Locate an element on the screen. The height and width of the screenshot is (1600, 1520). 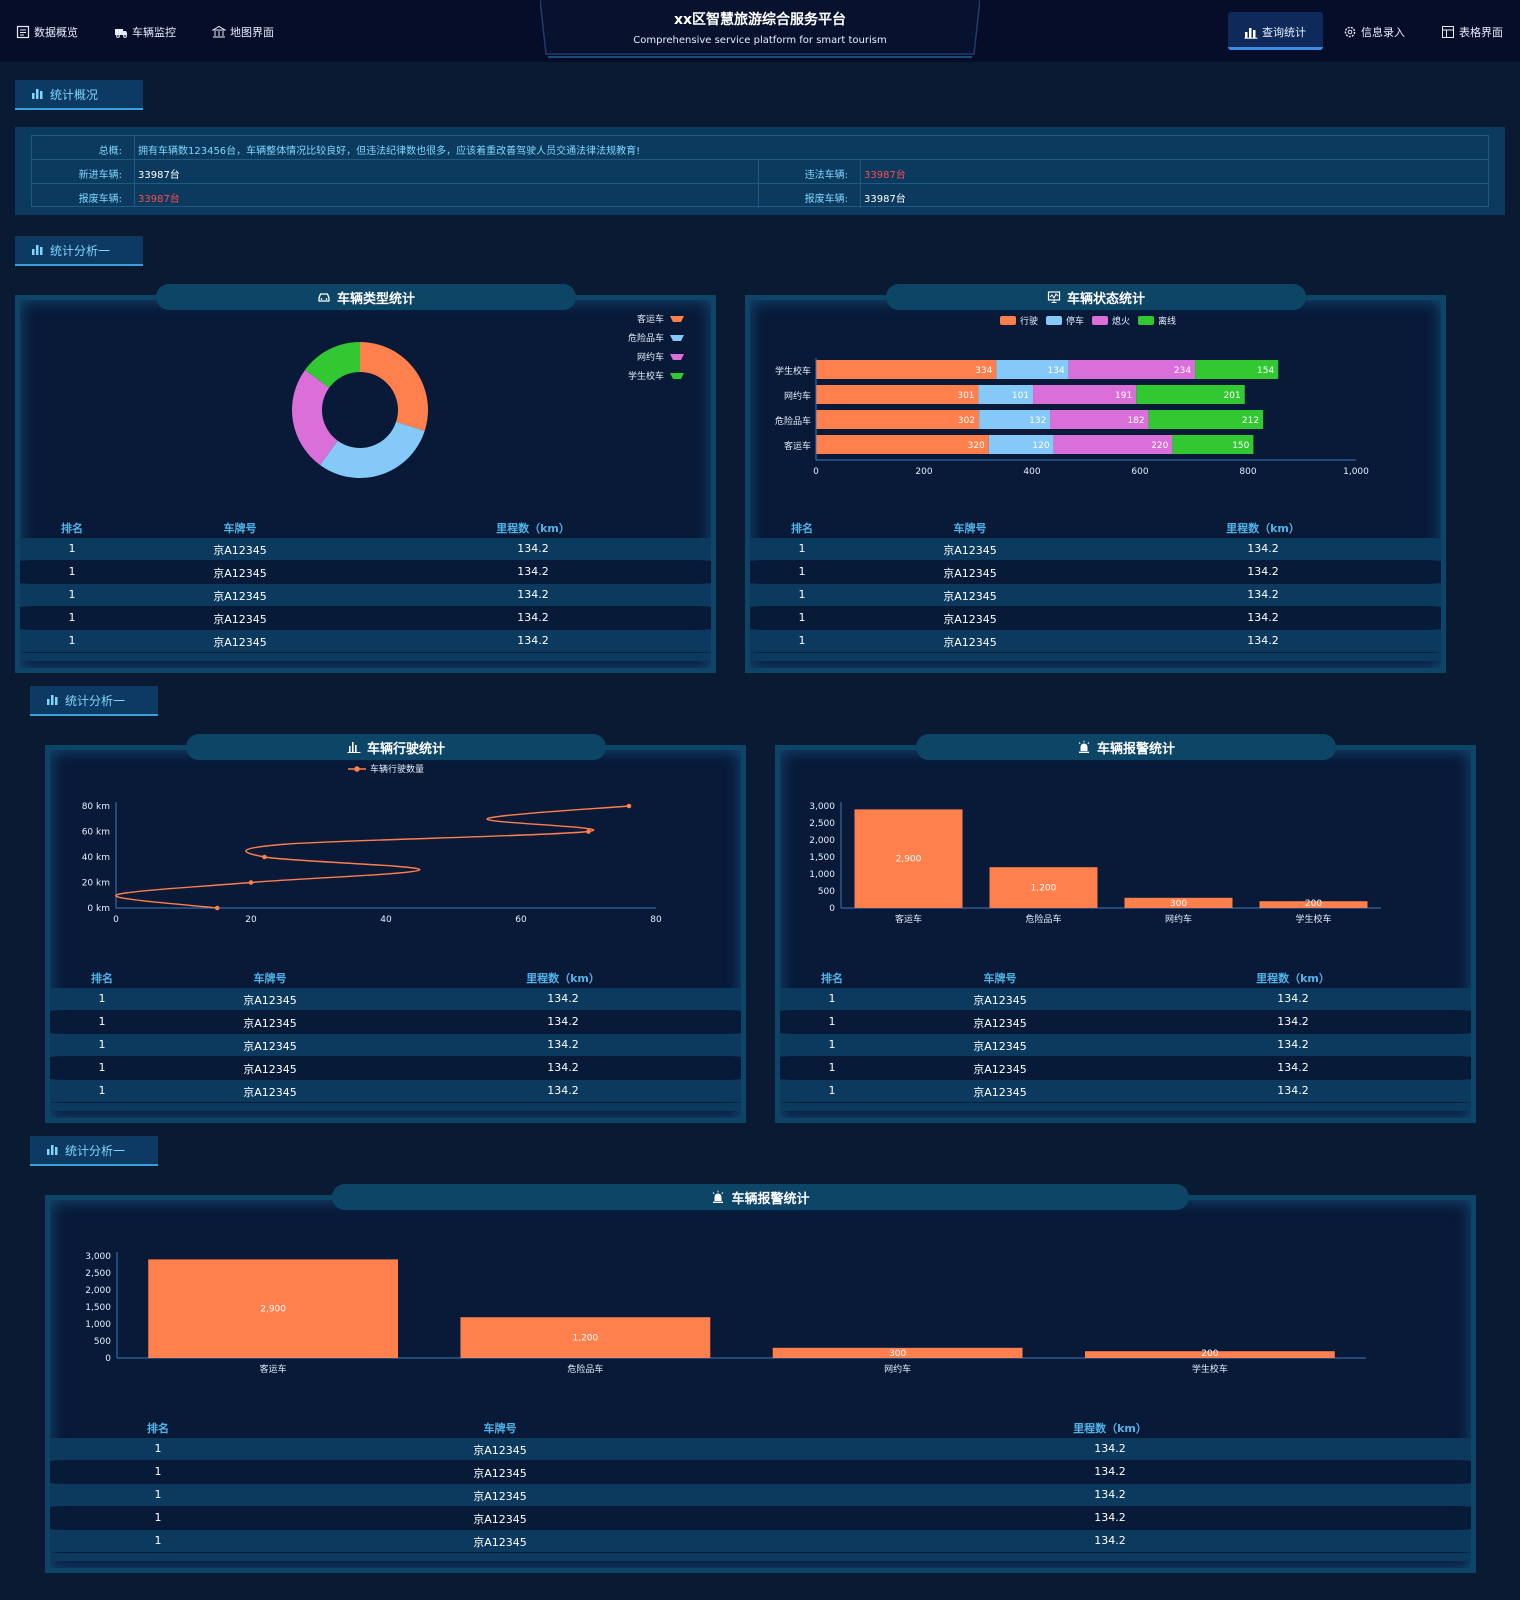
x-tick-label: 40 is located at coordinates (386, 920).